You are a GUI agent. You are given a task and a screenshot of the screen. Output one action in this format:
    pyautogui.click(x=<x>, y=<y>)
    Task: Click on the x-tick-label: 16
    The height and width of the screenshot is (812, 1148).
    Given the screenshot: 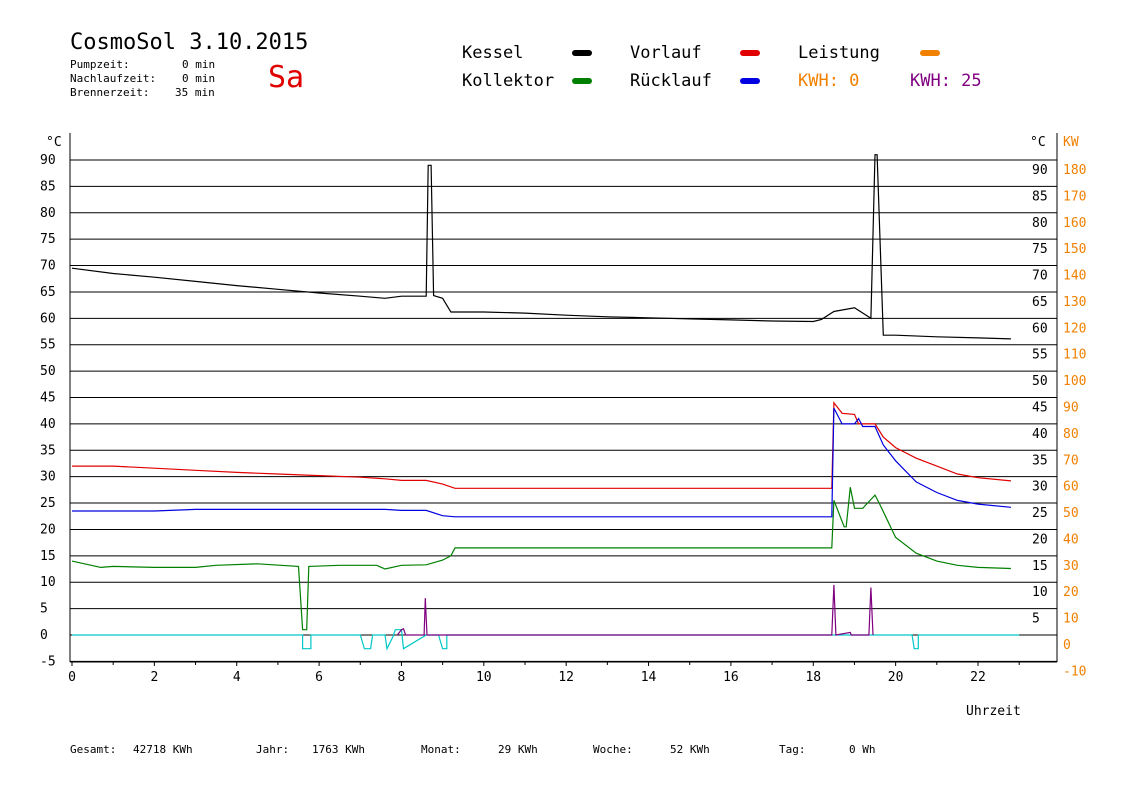 What is the action you would take?
    pyautogui.click(x=731, y=677)
    